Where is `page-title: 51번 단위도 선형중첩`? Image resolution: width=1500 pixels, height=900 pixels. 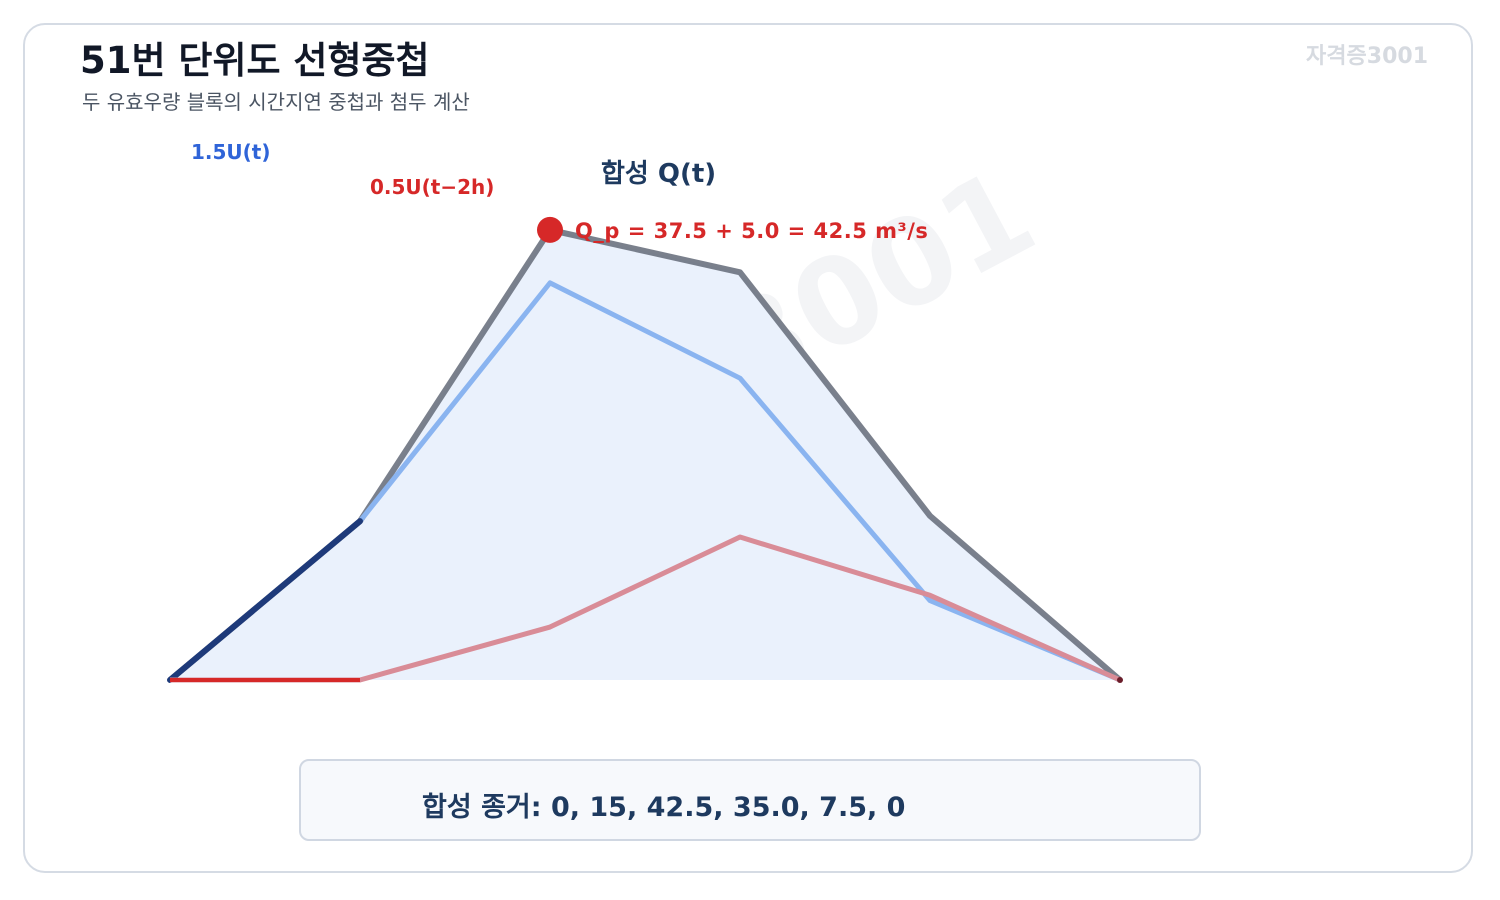
page-title: 51번 단위도 선형중첩 is located at coordinates (255, 60).